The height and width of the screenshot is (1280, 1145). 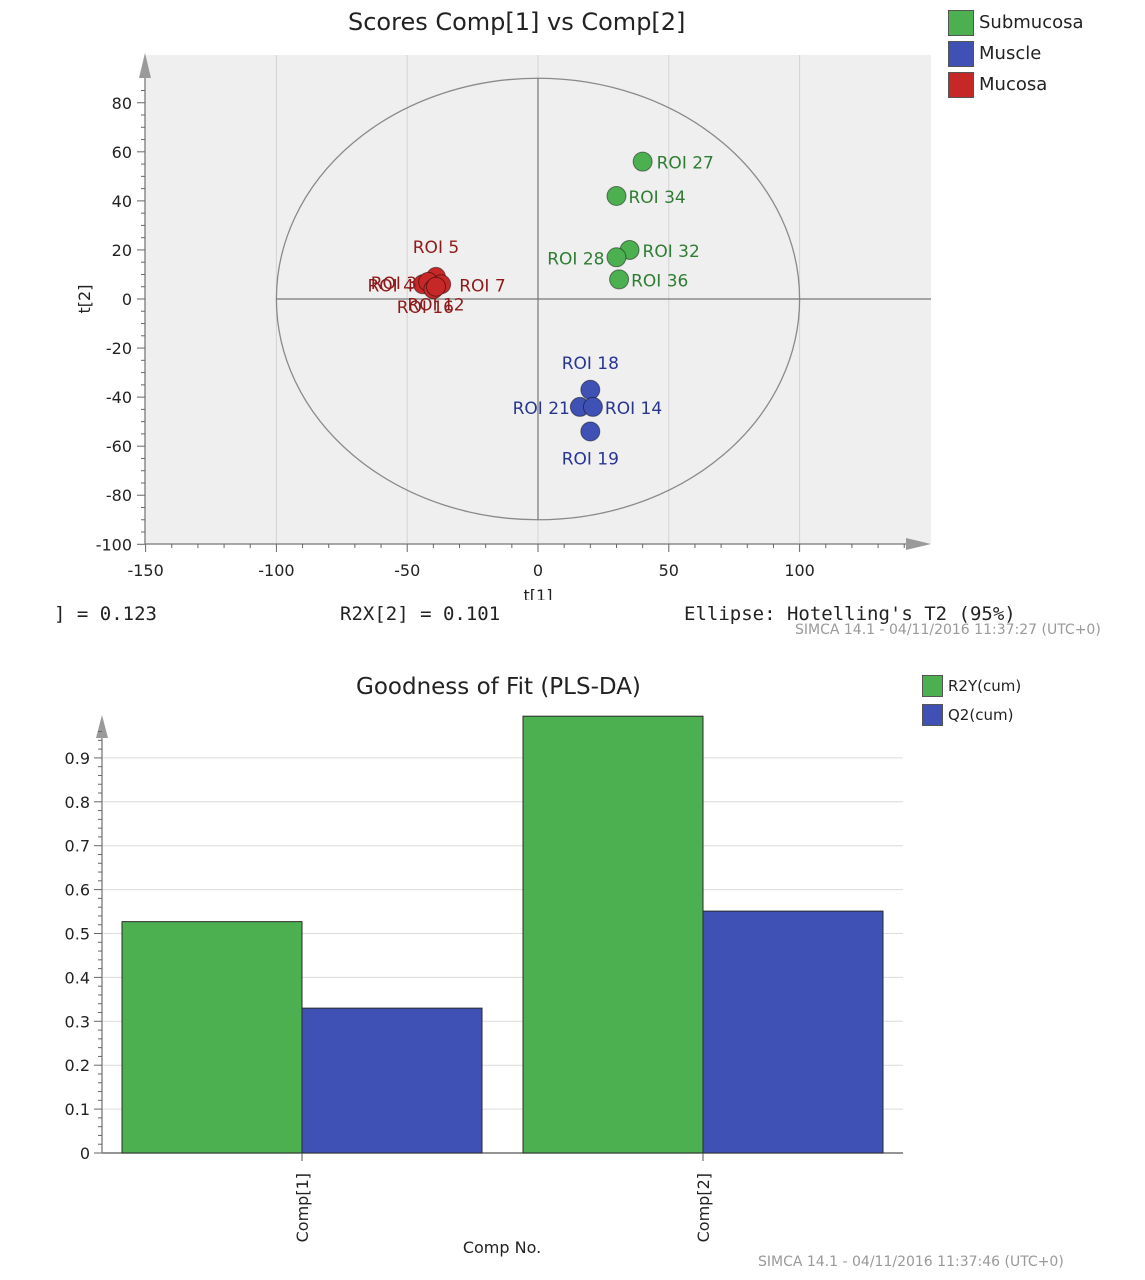 I want to click on x-tick-label: -150, so click(x=145, y=570).